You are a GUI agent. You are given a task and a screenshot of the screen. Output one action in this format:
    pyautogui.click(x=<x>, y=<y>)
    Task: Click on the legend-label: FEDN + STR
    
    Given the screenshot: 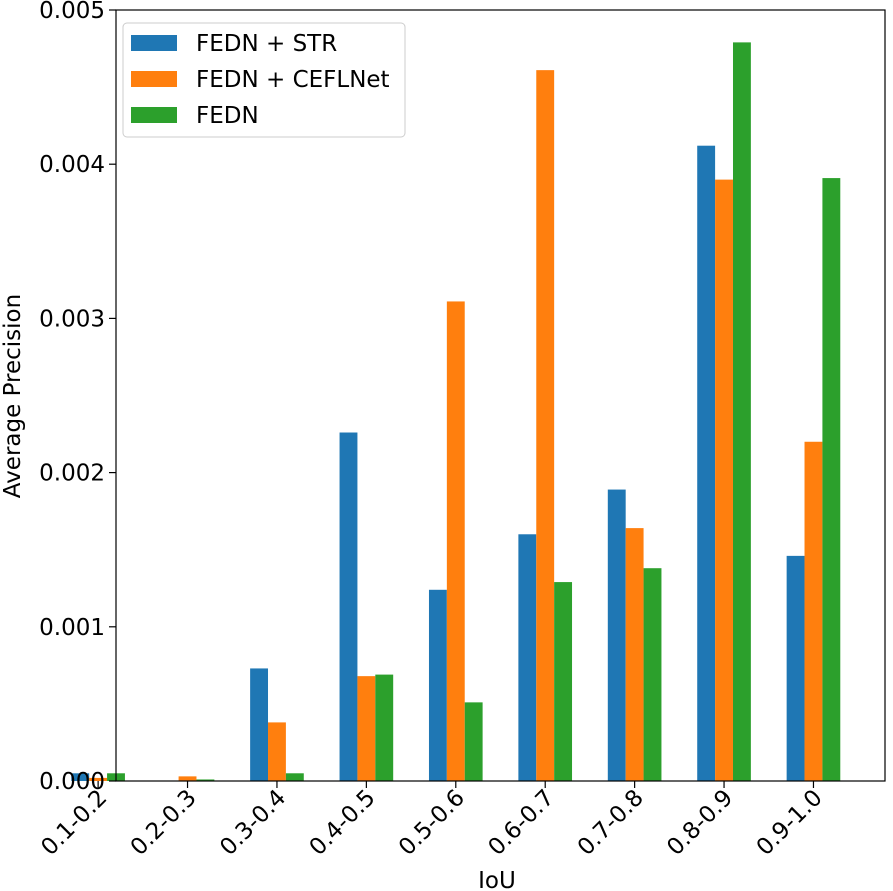 What is the action you would take?
    pyautogui.click(x=266, y=44)
    